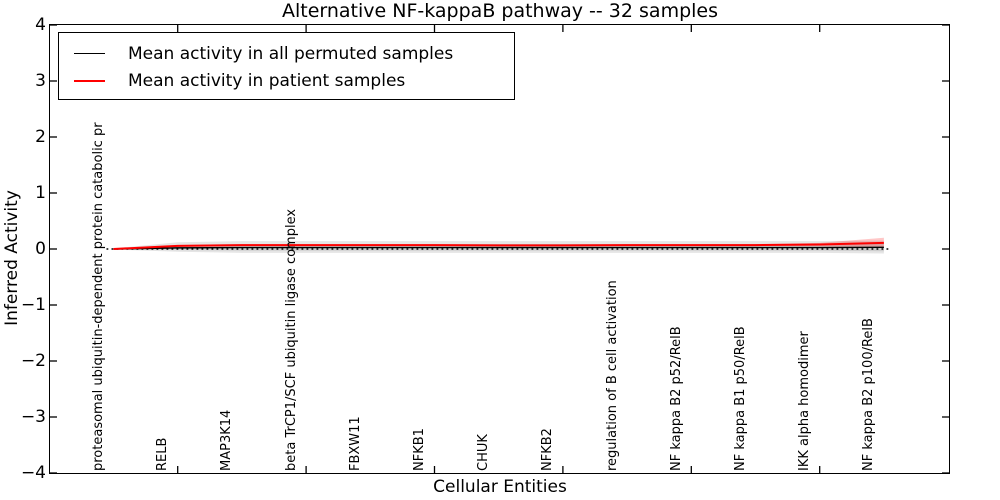  I want to click on legend-label-patient: Mean activity in patient samples, so click(267, 80).